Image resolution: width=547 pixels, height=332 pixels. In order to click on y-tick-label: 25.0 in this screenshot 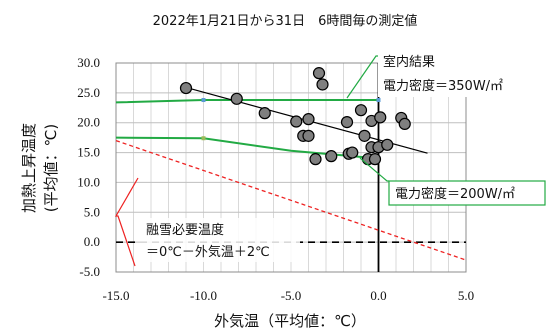, I will do `click(88, 92)`.